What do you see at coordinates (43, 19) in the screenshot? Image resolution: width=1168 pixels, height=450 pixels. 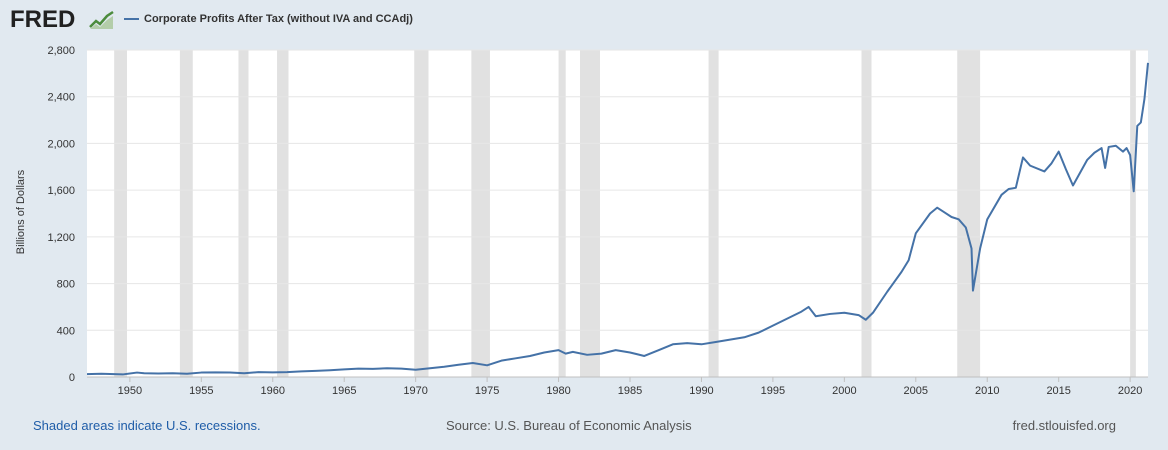 I see `fred-logo: FRED` at bounding box center [43, 19].